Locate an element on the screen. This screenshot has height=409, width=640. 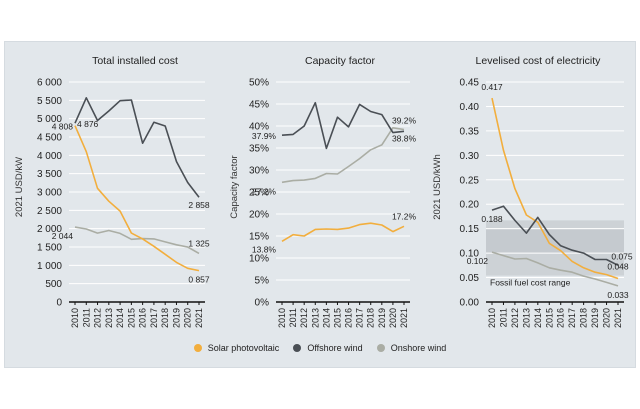
legend-swatch-solar is located at coordinates (197, 348).